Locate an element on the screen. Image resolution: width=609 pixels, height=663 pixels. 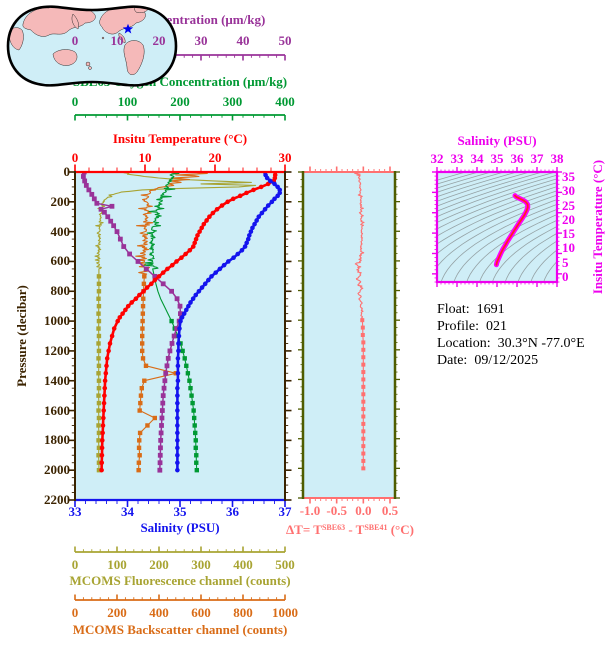
map-land-seasia is located at coordinates (75, 21).